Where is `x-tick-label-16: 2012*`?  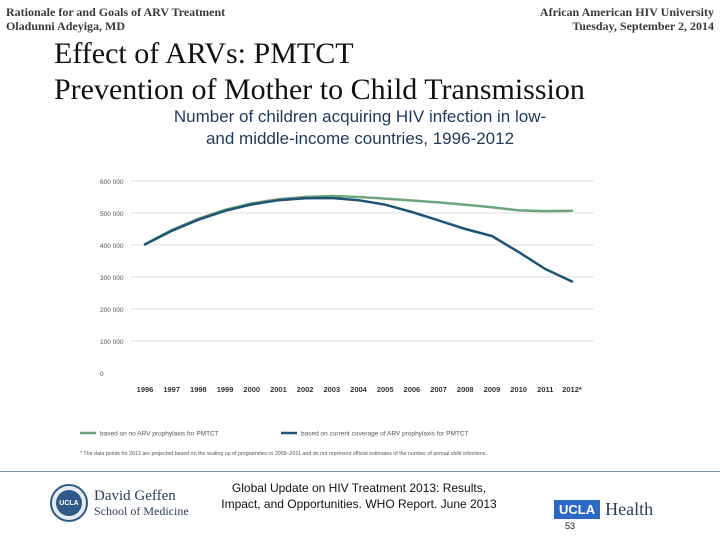 x-tick-label-16: 2012* is located at coordinates (572, 389).